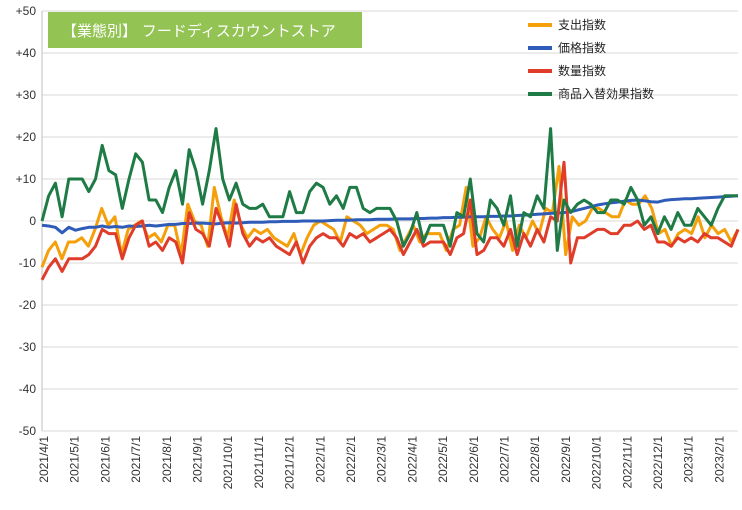 The height and width of the screenshot is (510, 742). I want to click on title-background, so click(205, 30).